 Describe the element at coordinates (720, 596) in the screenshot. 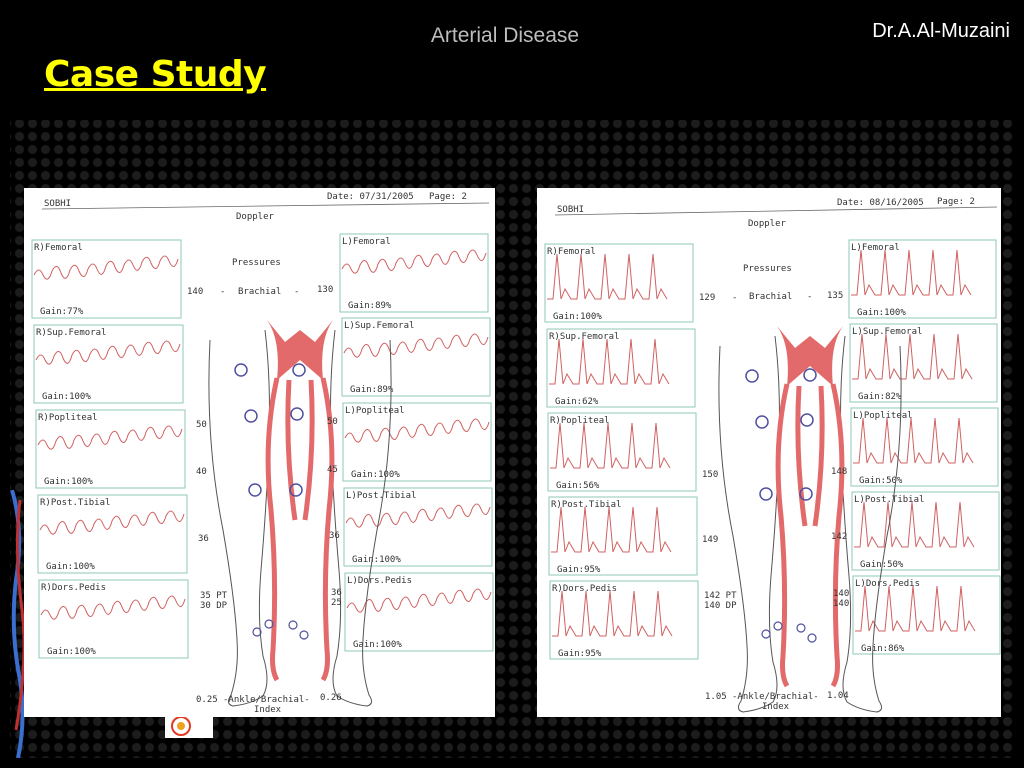

I see `ankle-pressure-pt: 142 PT` at that location.